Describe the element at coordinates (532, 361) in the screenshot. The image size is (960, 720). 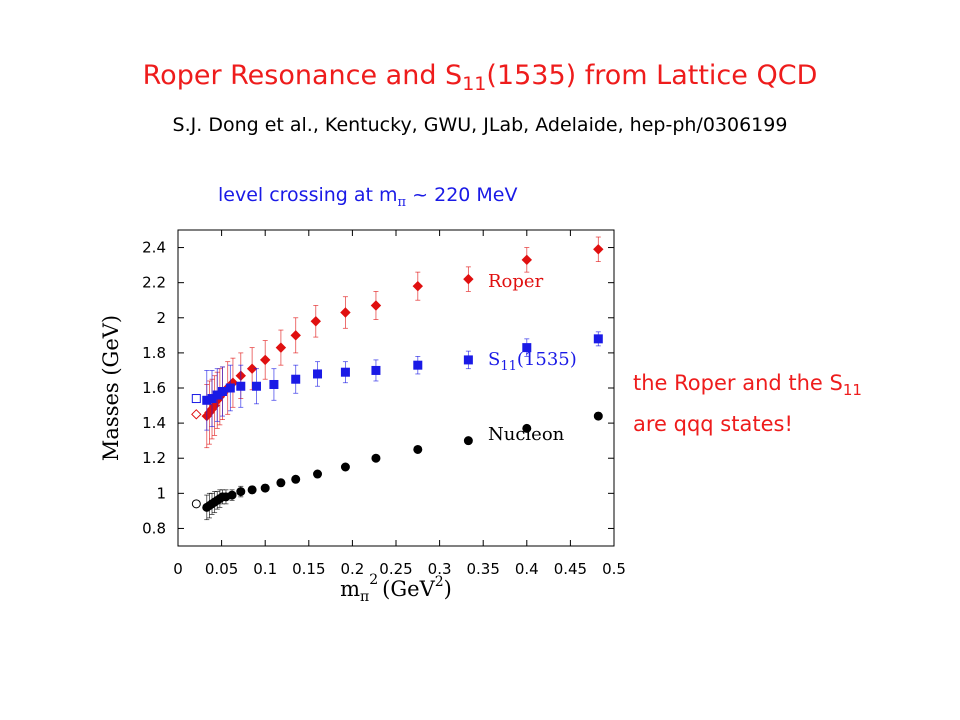
I see `legend-s11: S11(1535)` at that location.